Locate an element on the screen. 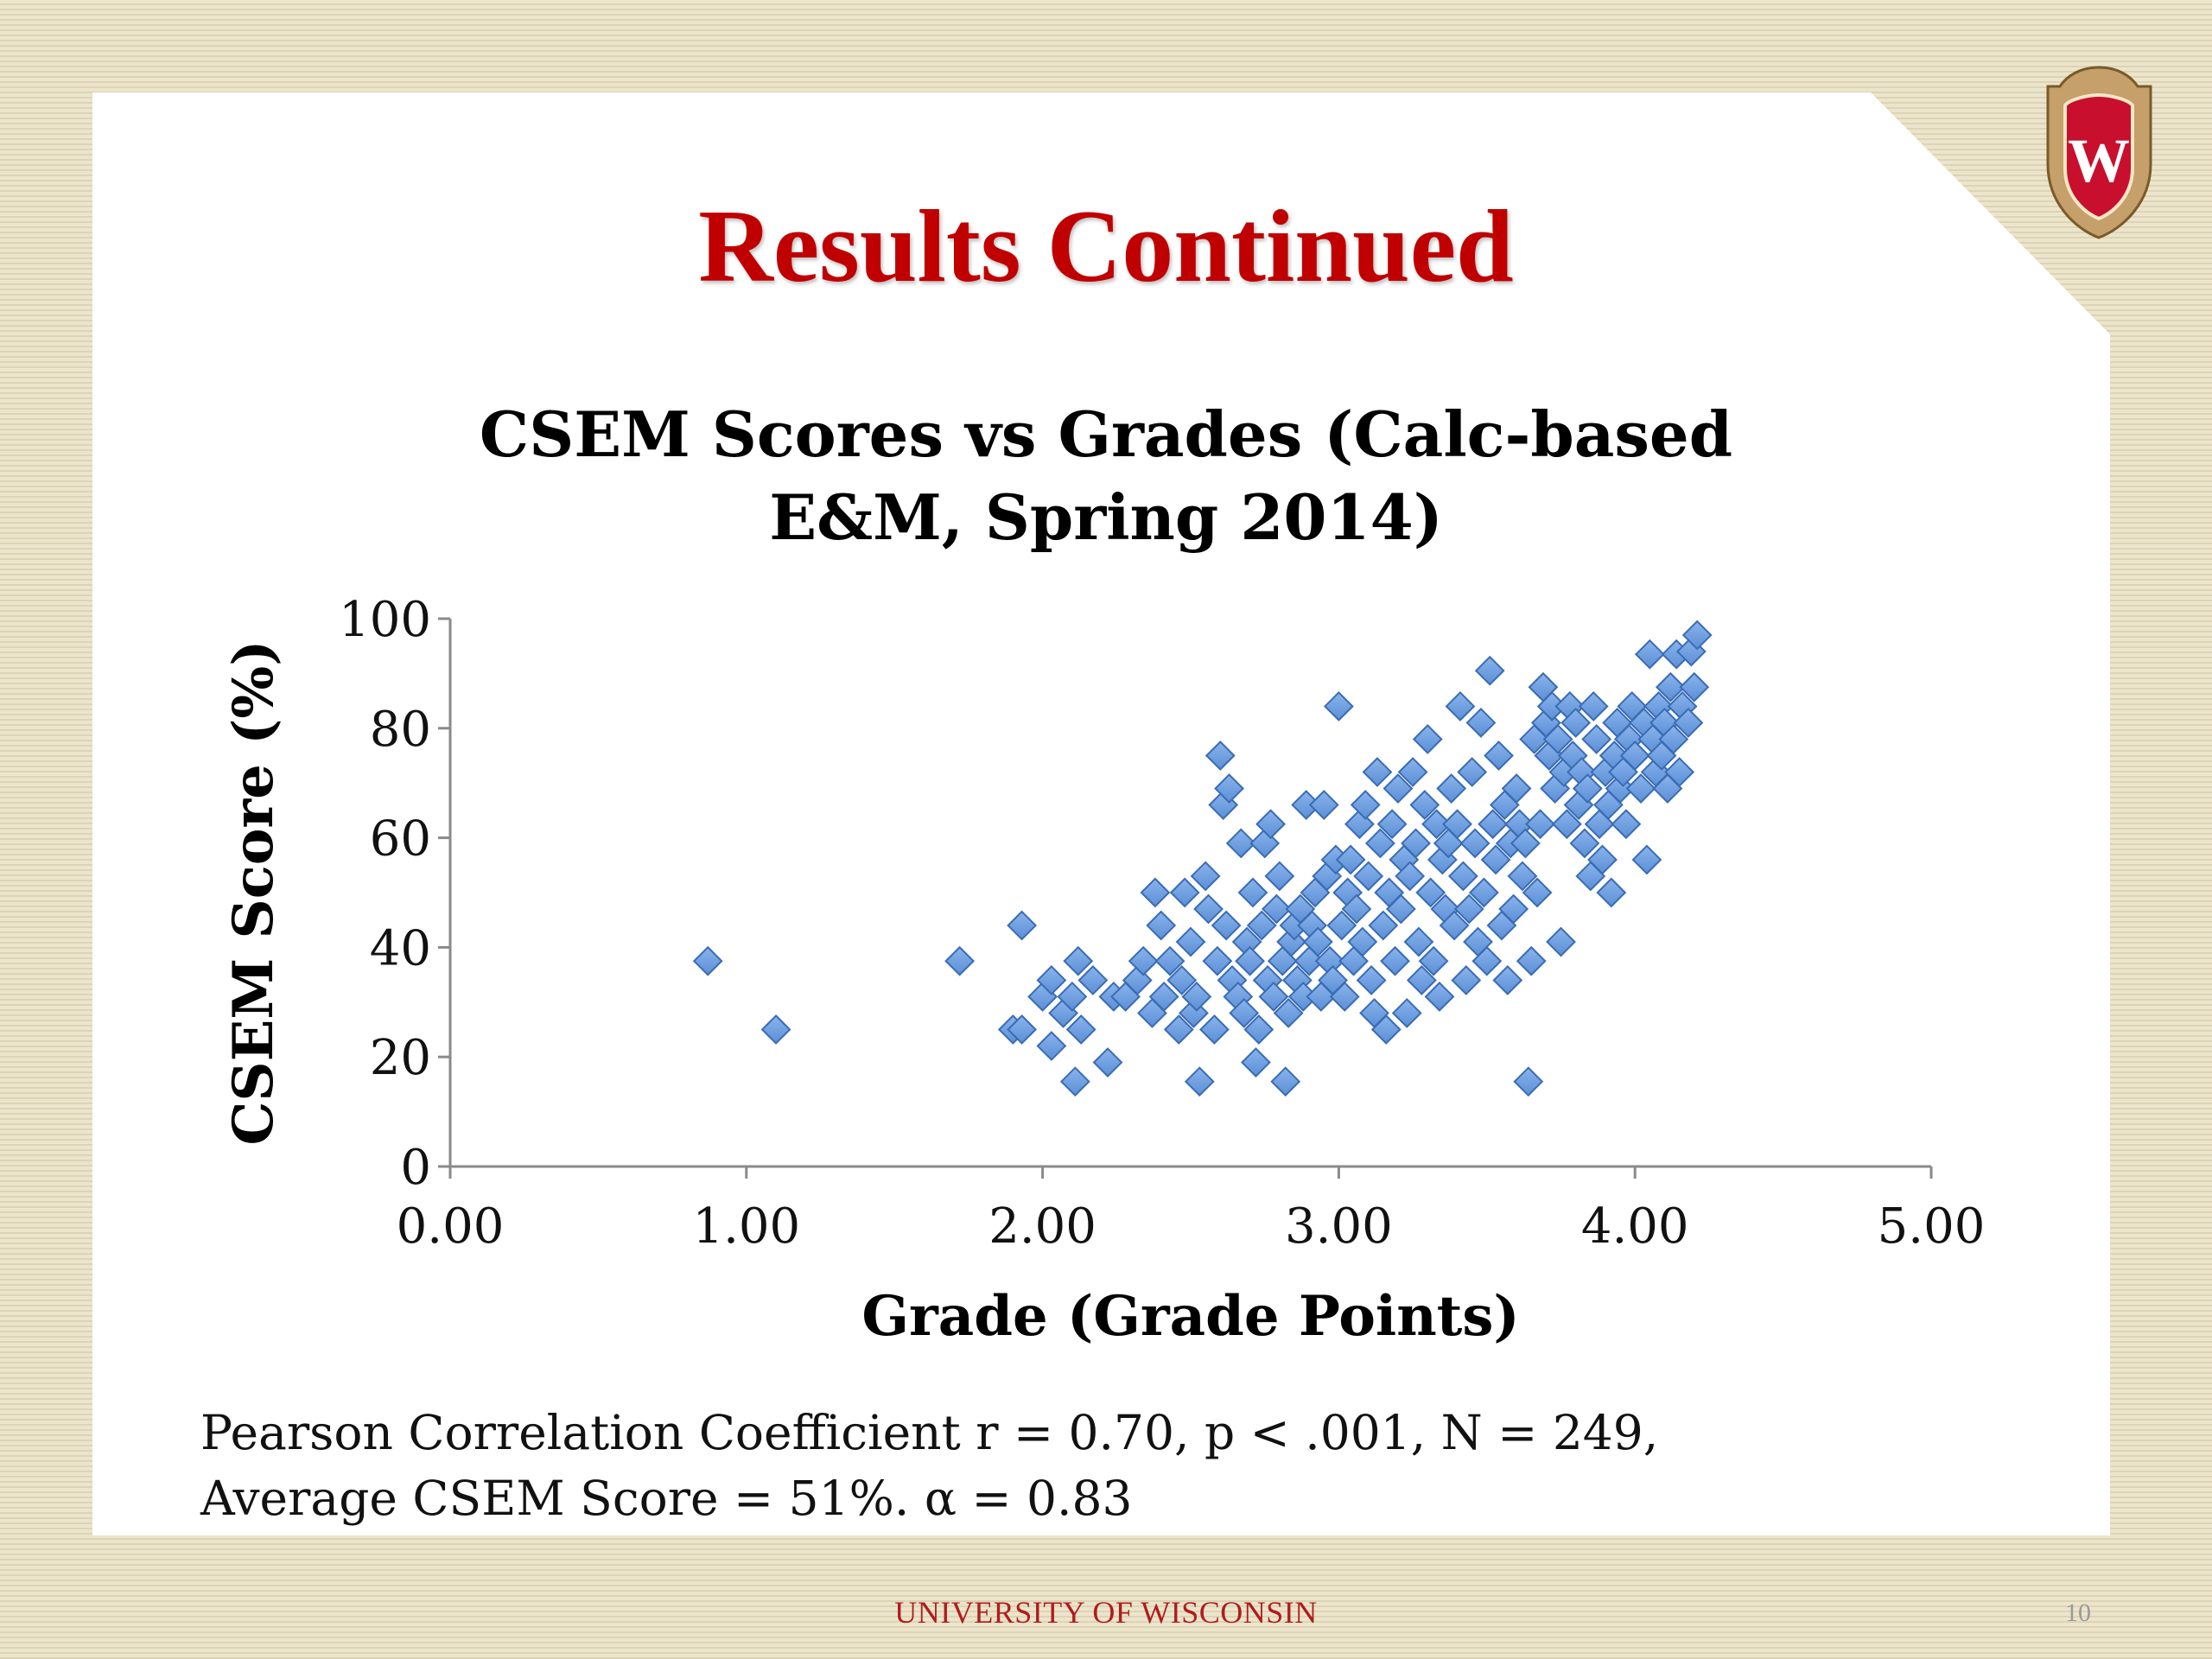 The height and width of the screenshot is (1659, 2212). statistics-note-line2: Average CSEM Score = 51%. α = 0.83 is located at coordinates (666, 1498).